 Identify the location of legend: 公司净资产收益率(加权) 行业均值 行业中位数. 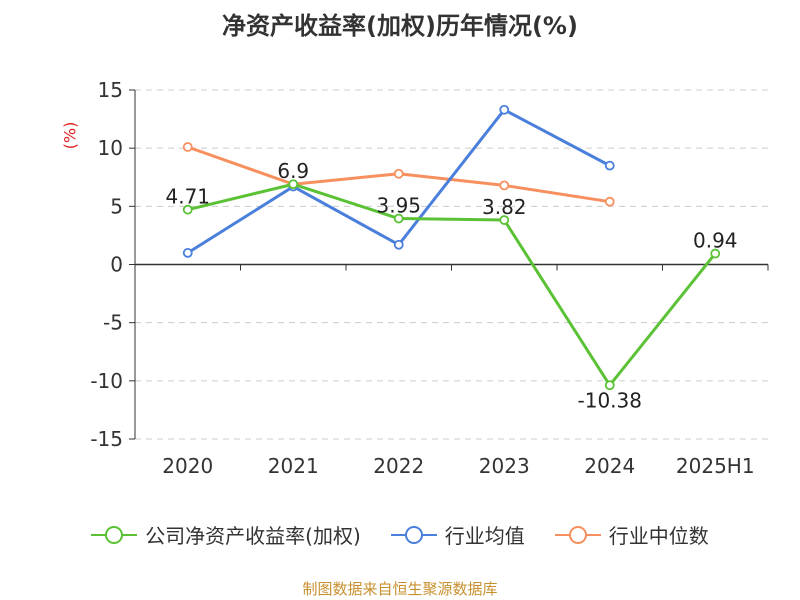
(400, 534).